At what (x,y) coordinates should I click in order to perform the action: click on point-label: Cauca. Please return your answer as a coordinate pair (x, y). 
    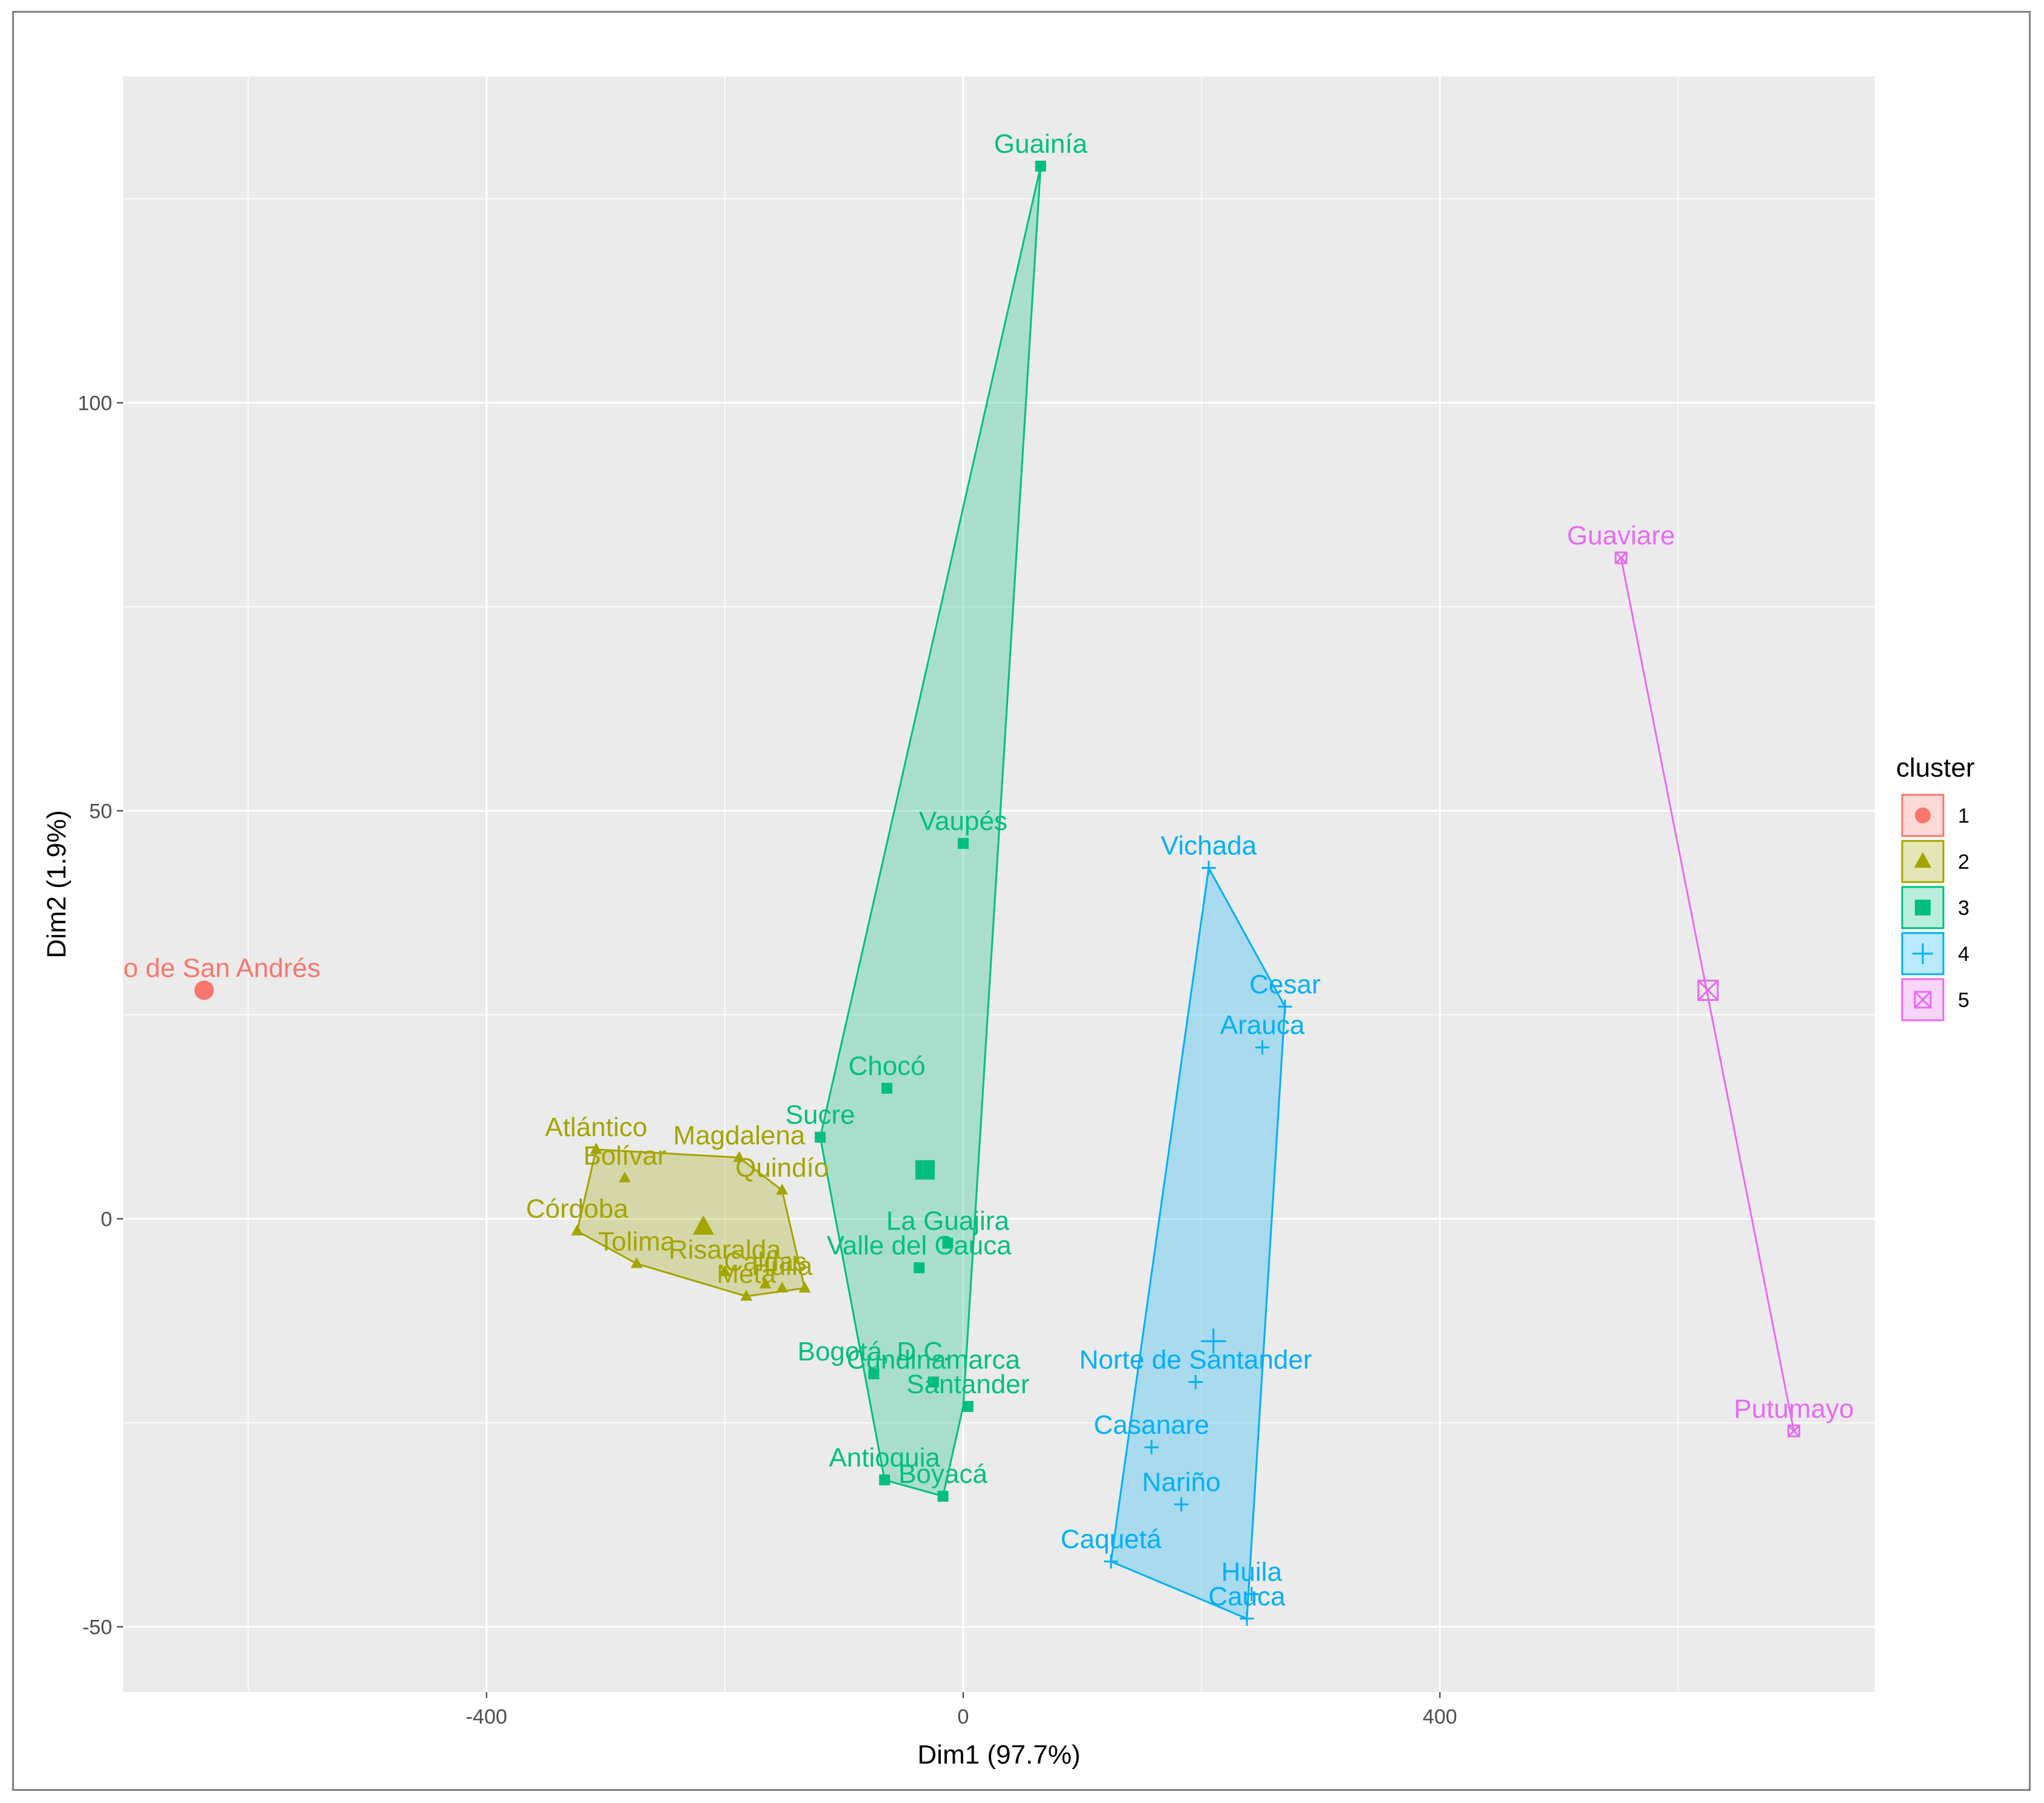
    Looking at the image, I should click on (1247, 1596).